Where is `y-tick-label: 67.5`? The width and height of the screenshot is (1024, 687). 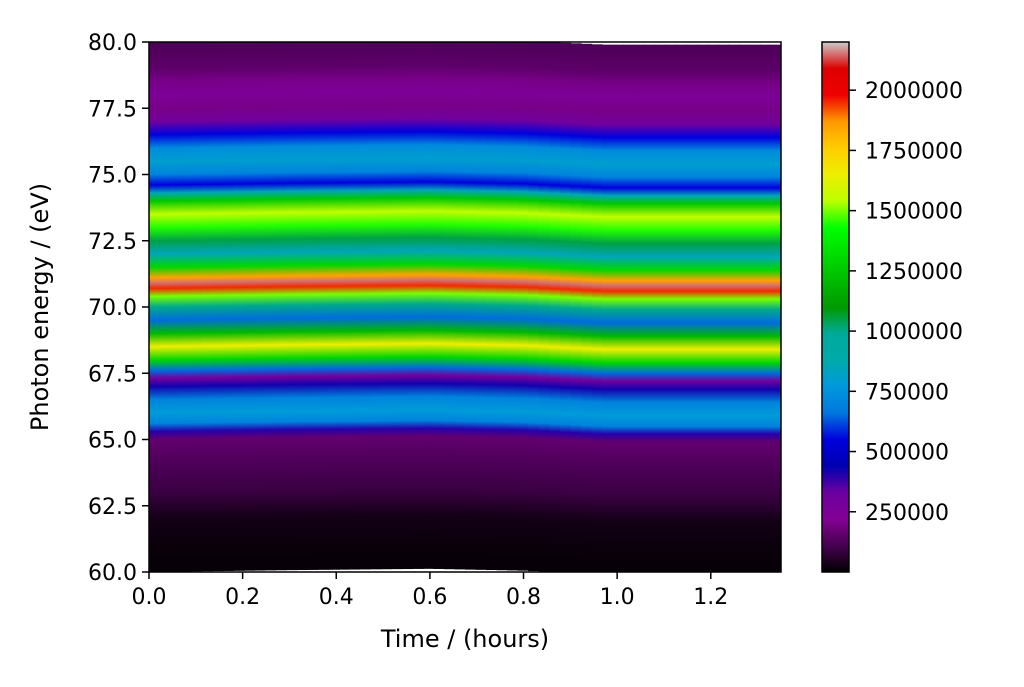
y-tick-label: 67.5 is located at coordinates (112, 374).